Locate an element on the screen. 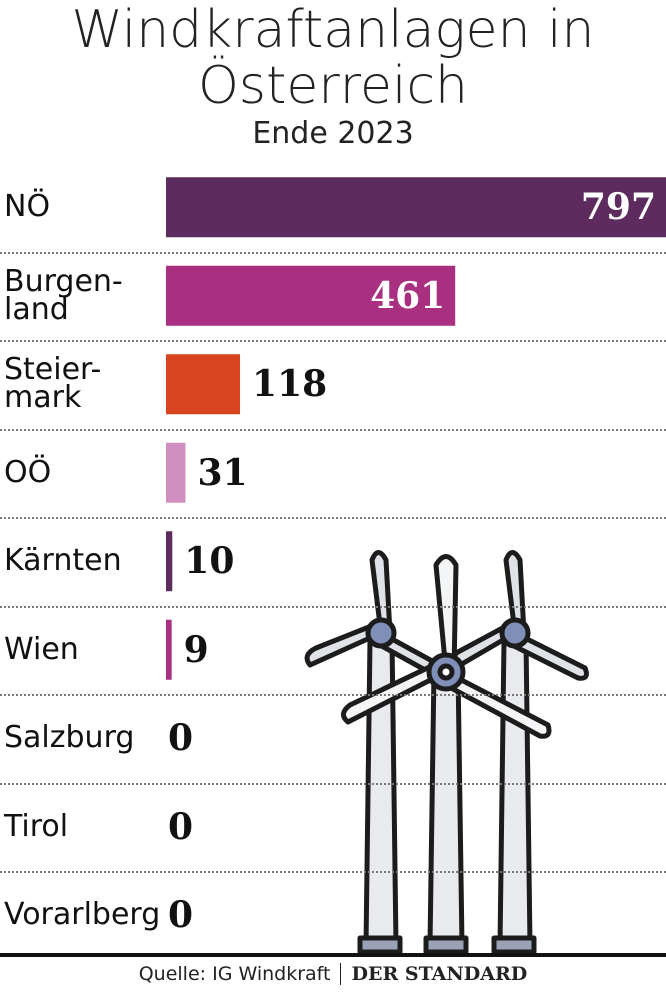 Image resolution: width=666 pixels, height=1000 pixels. category-label: Salzburg is located at coordinates (69, 738).